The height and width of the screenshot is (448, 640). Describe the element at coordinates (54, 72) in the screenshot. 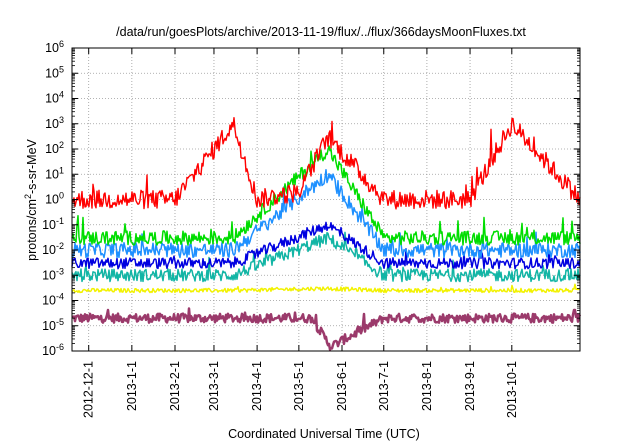

I see `y-tick-label: 10⁵` at that location.